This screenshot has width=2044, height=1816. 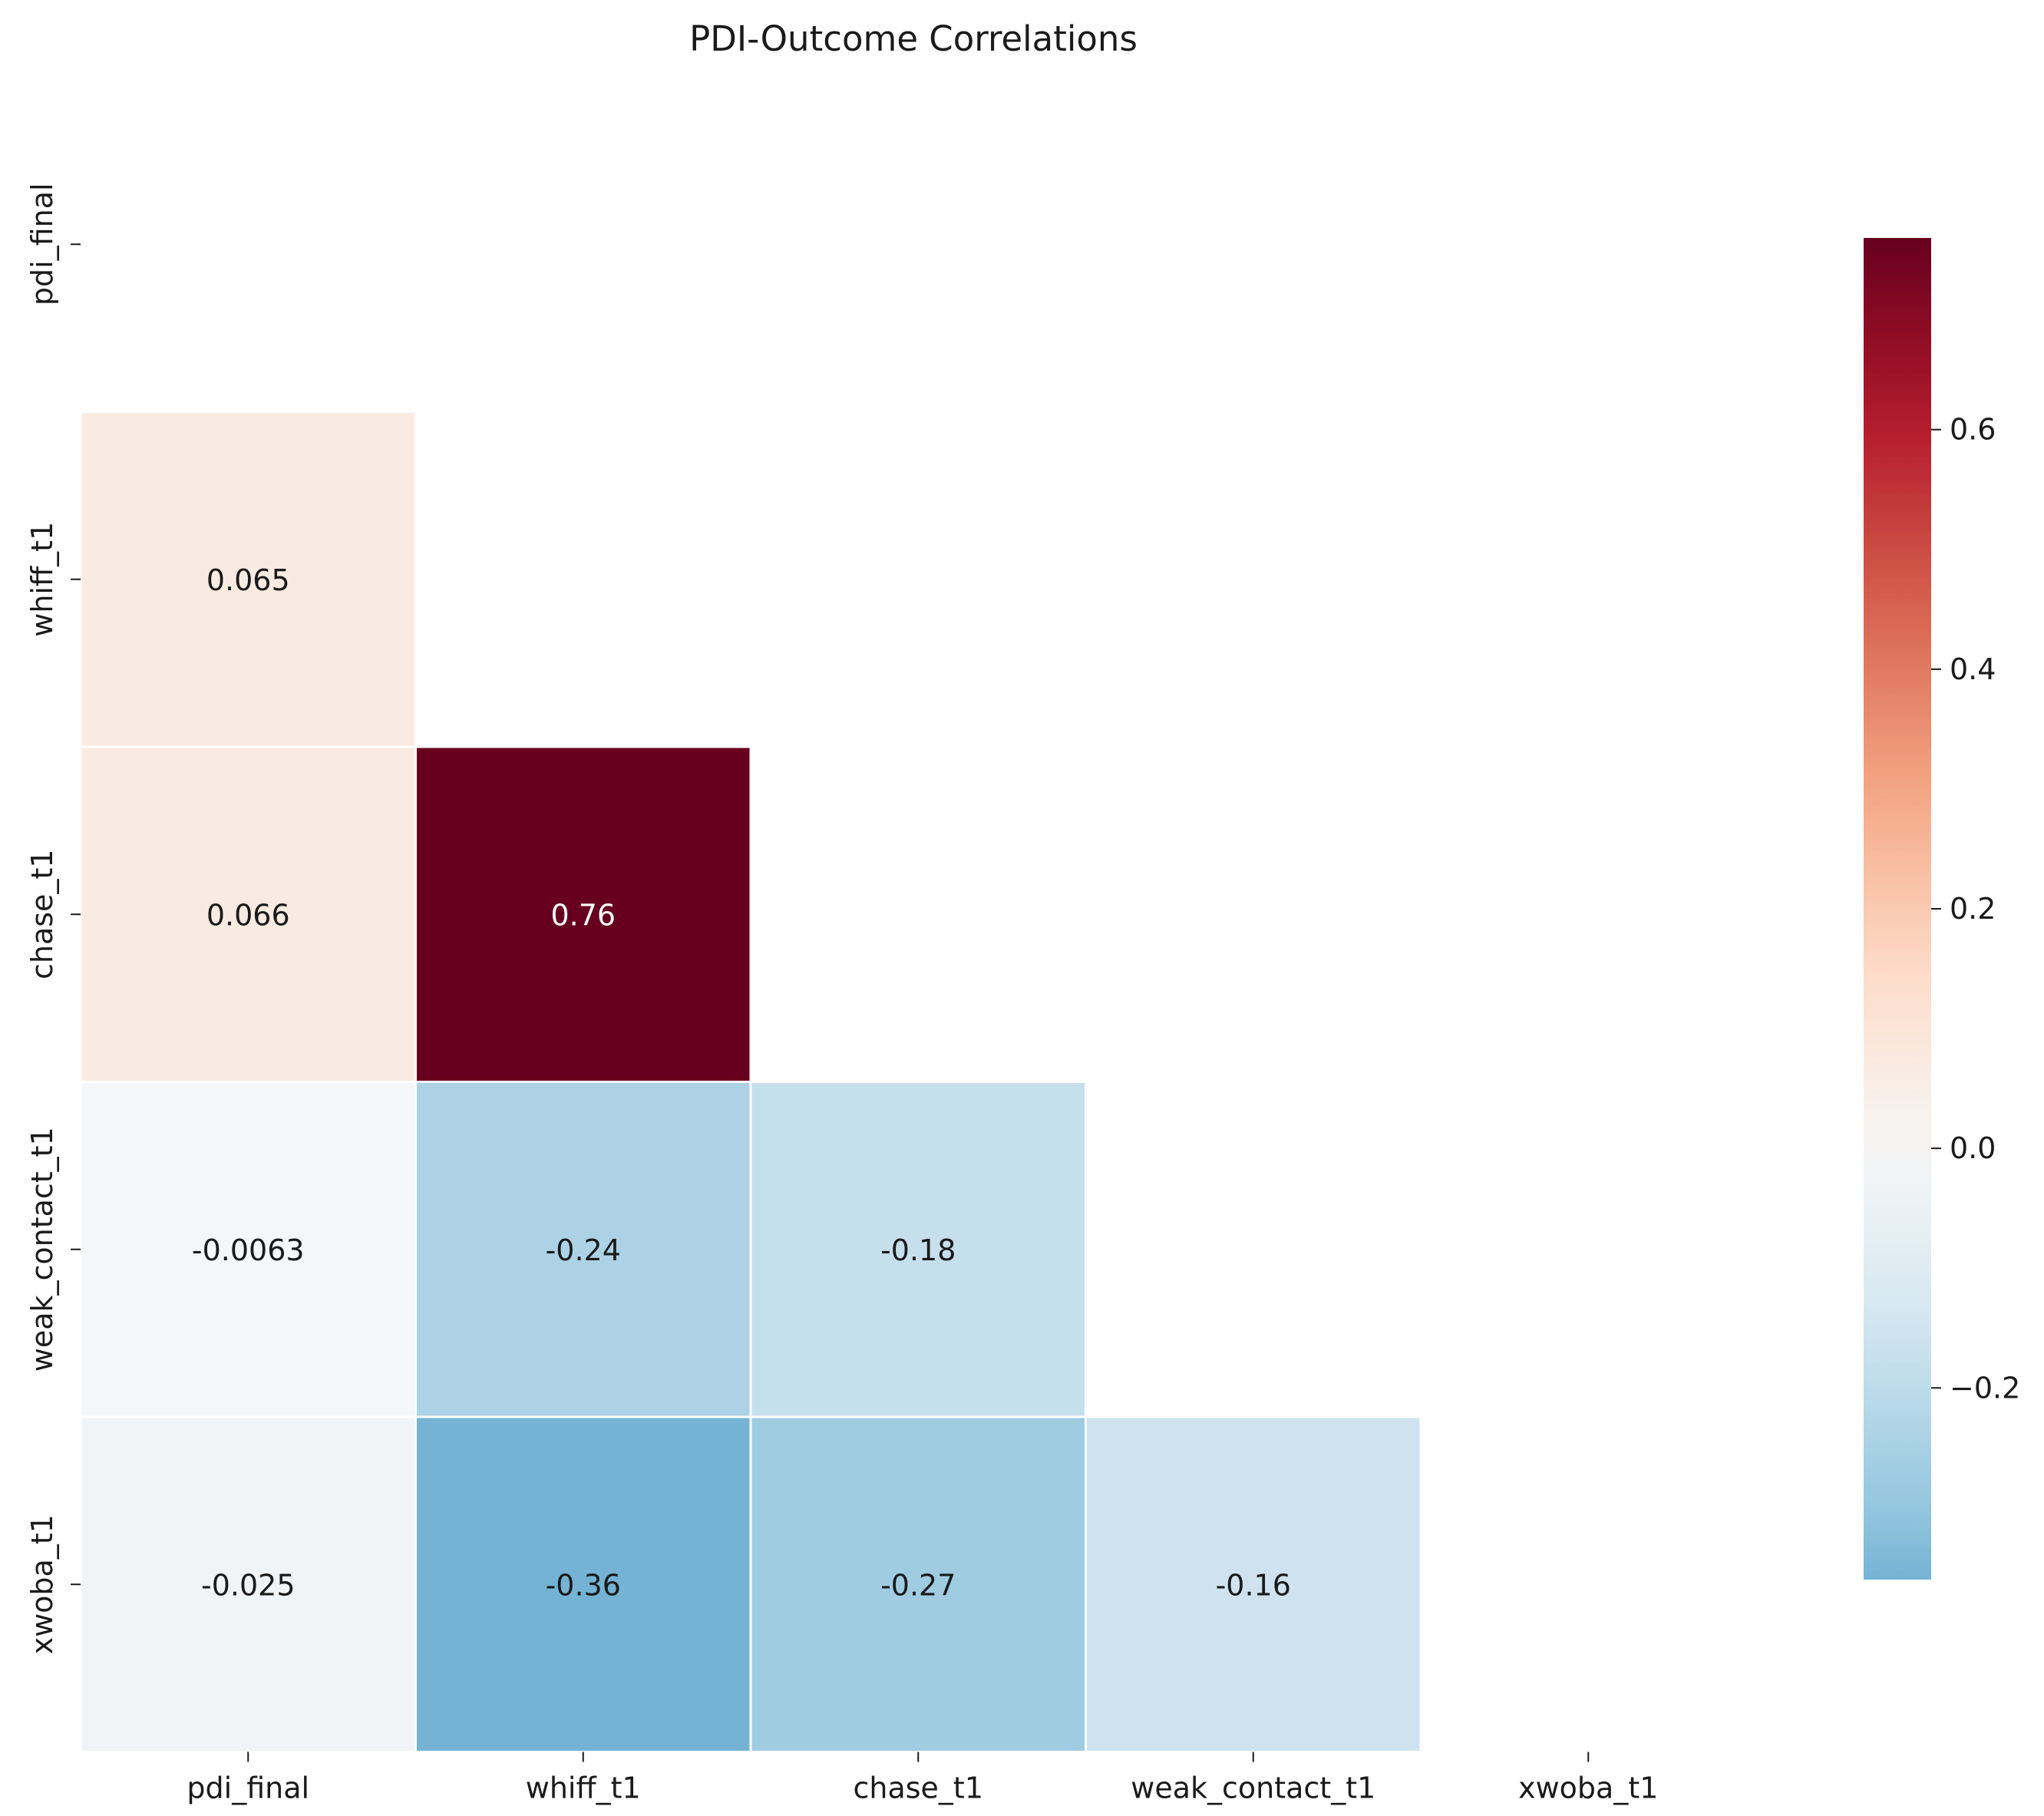 What do you see at coordinates (1588, 1788) in the screenshot?
I see `x-tick-label: xwoba_t1` at bounding box center [1588, 1788].